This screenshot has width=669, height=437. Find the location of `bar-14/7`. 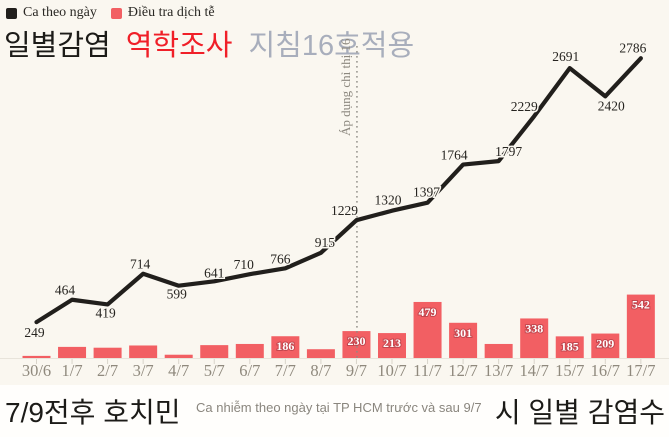

bar-14/7 is located at coordinates (534, 338).